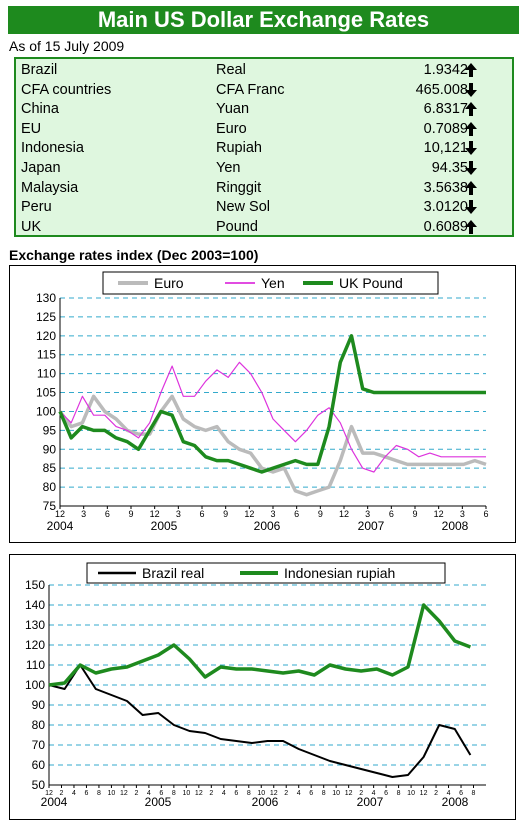 The image size is (527, 826). I want to click on rate-currency: CFA Franc, so click(250, 89).